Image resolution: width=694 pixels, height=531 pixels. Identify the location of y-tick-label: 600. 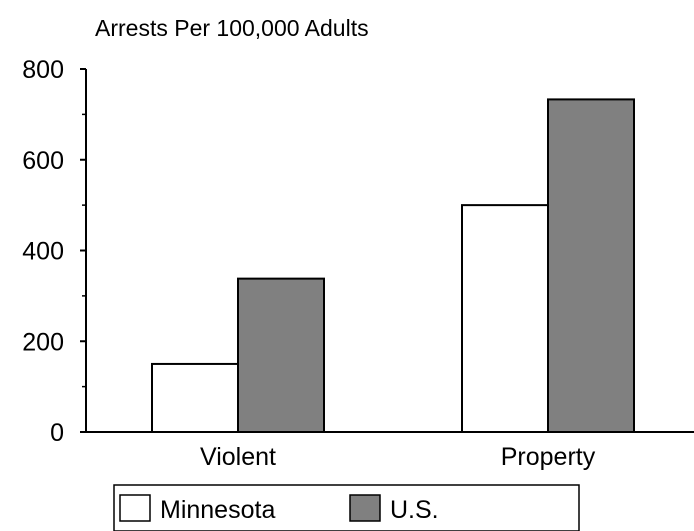
(43, 161).